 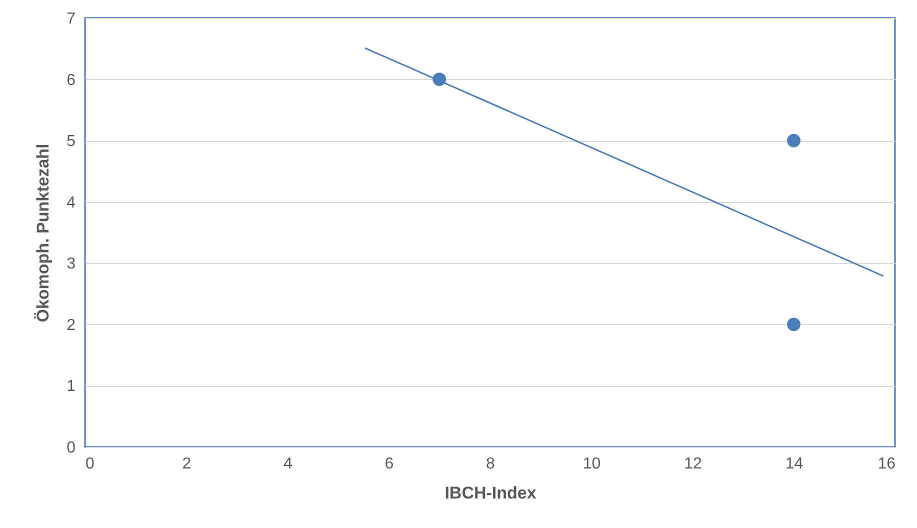 What do you see at coordinates (591, 464) in the screenshot?
I see `x-tick-label: 10` at bounding box center [591, 464].